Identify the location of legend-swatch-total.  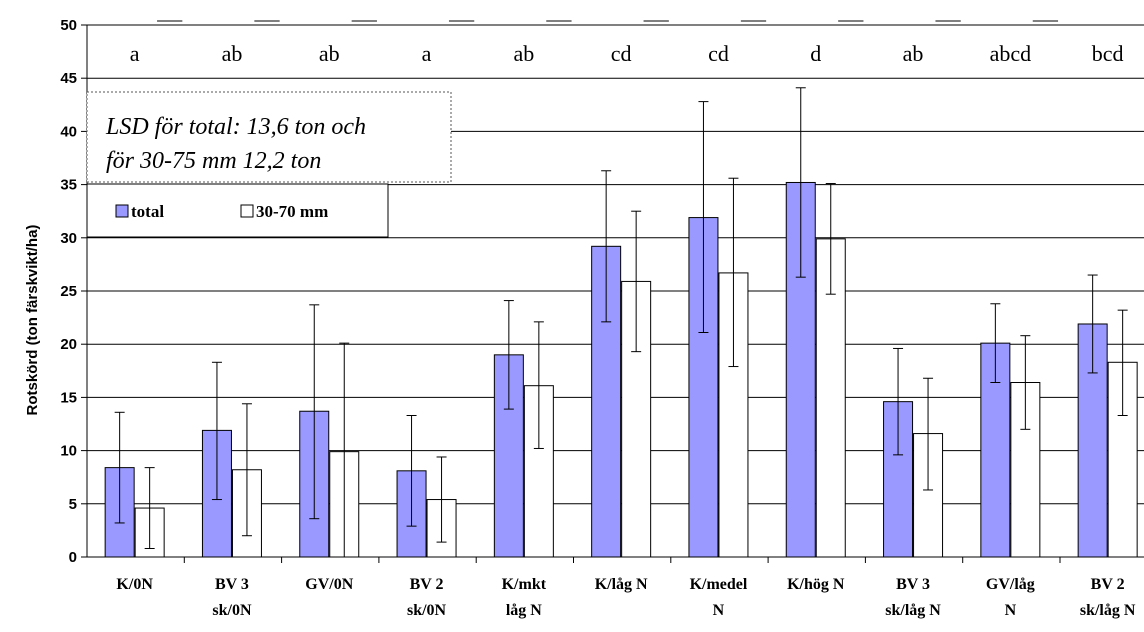
(122, 211).